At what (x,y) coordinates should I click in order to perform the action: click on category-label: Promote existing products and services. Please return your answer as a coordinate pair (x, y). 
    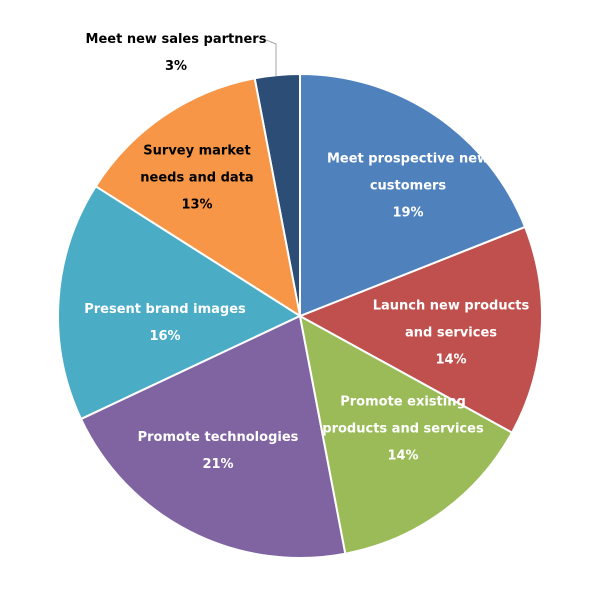
    Looking at the image, I should click on (403, 415).